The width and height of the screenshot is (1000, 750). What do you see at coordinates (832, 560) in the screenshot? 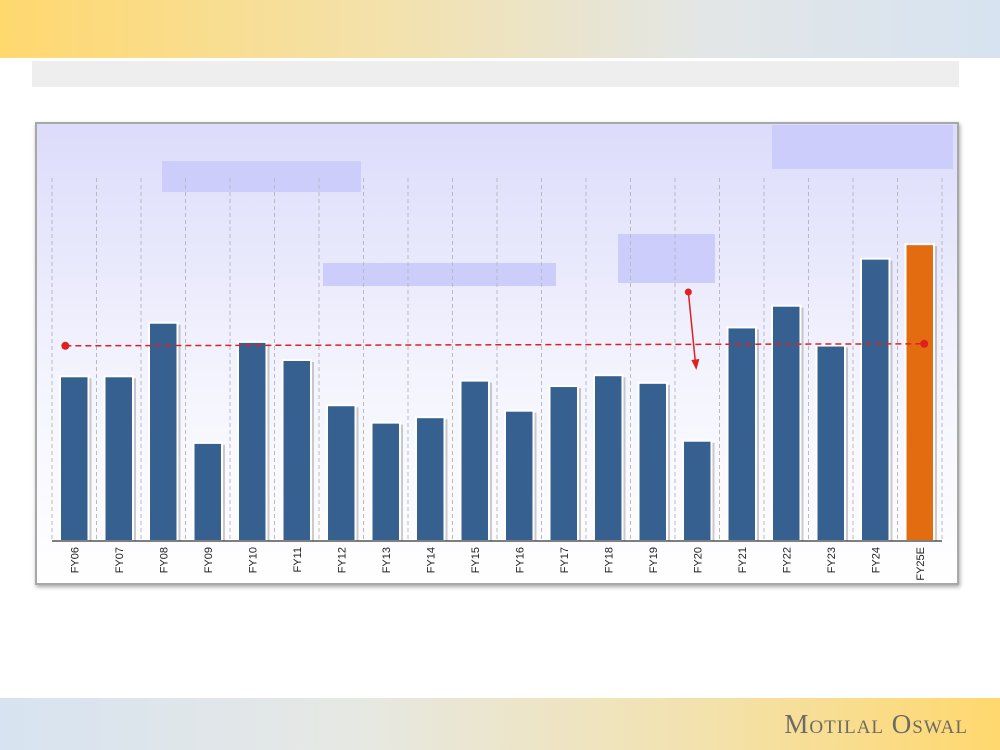
I see `x-tick-label-fy23: FY23` at bounding box center [832, 560].